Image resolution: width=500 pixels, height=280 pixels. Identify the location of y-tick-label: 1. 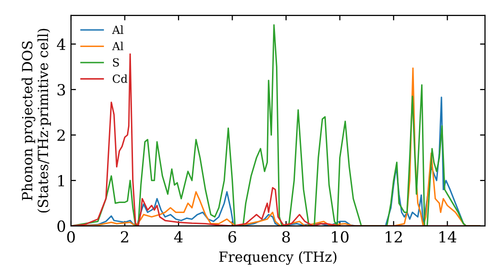
(61, 180).